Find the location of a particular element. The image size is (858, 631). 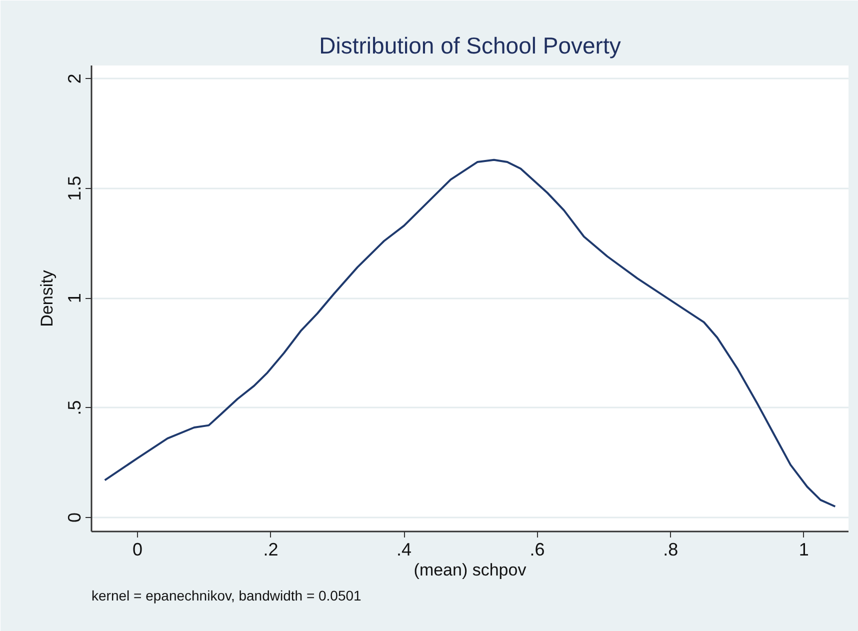

y-tick-label: 2 is located at coordinates (74, 79).